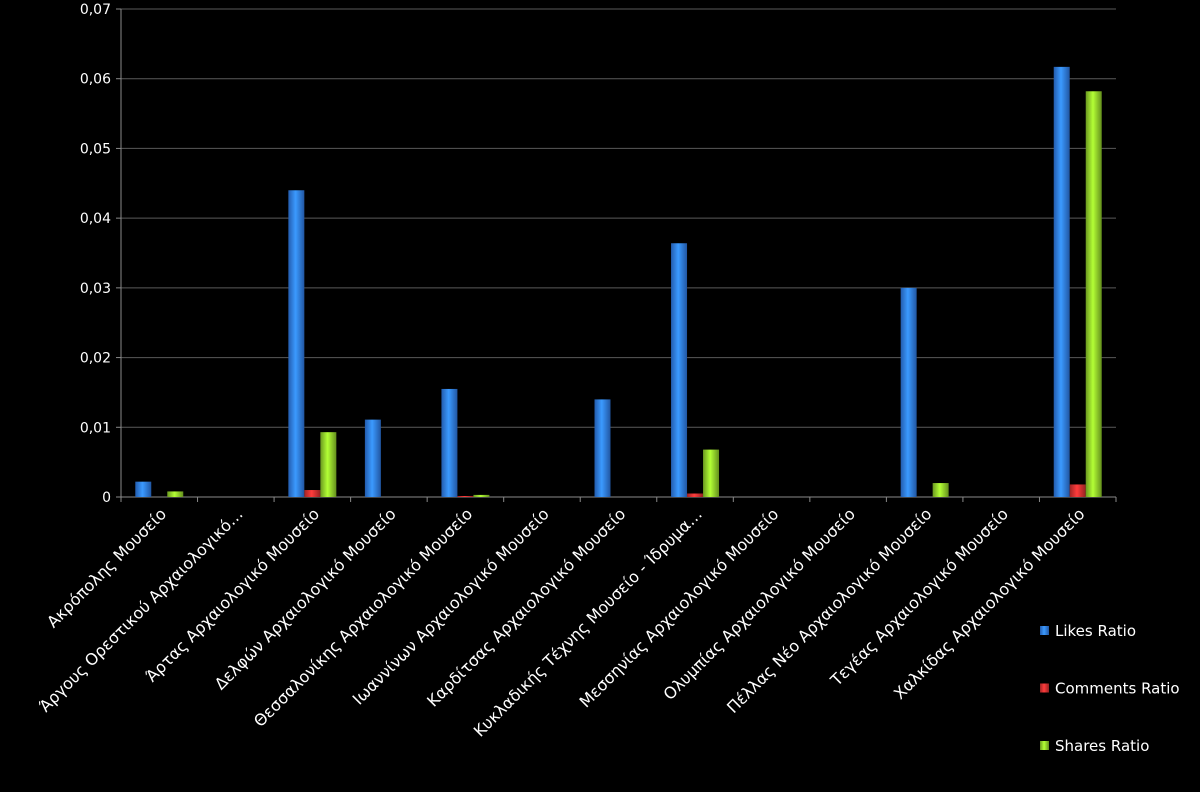 This screenshot has width=1200, height=792. What do you see at coordinates (95, 10) in the screenshot?
I see `y-tick-label: 0,07` at bounding box center [95, 10].